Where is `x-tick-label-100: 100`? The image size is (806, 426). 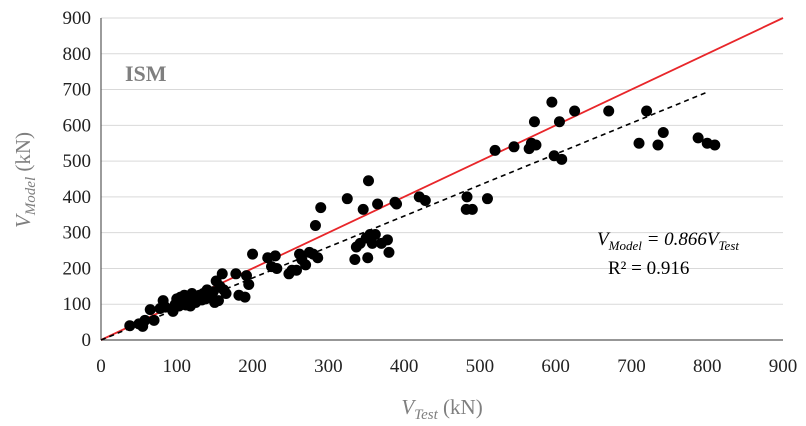
x-tick-label-100: 100 is located at coordinates (177, 366).